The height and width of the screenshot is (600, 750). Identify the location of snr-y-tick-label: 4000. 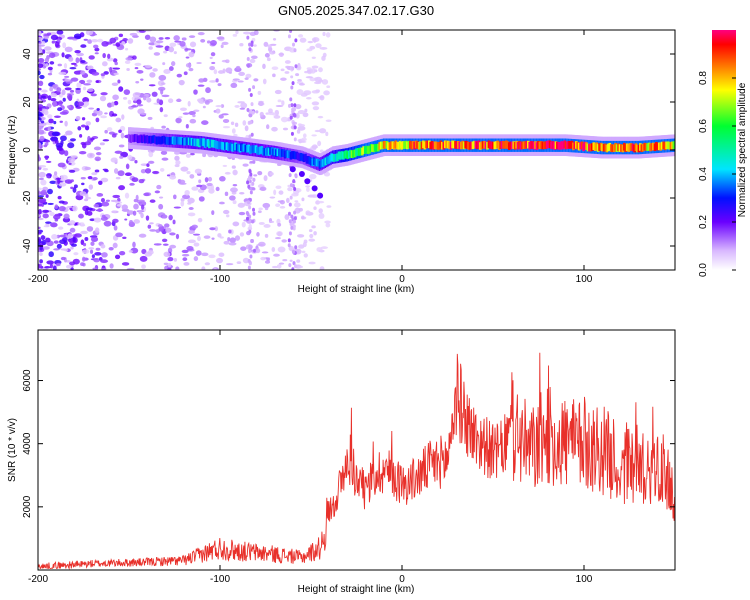
(27, 443).